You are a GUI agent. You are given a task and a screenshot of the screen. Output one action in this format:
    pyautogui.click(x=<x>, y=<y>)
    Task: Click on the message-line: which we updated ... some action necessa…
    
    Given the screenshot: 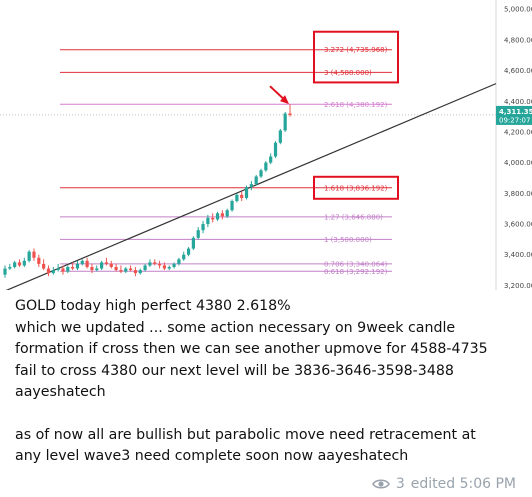 What is the action you would take?
    pyautogui.click(x=235, y=327)
    